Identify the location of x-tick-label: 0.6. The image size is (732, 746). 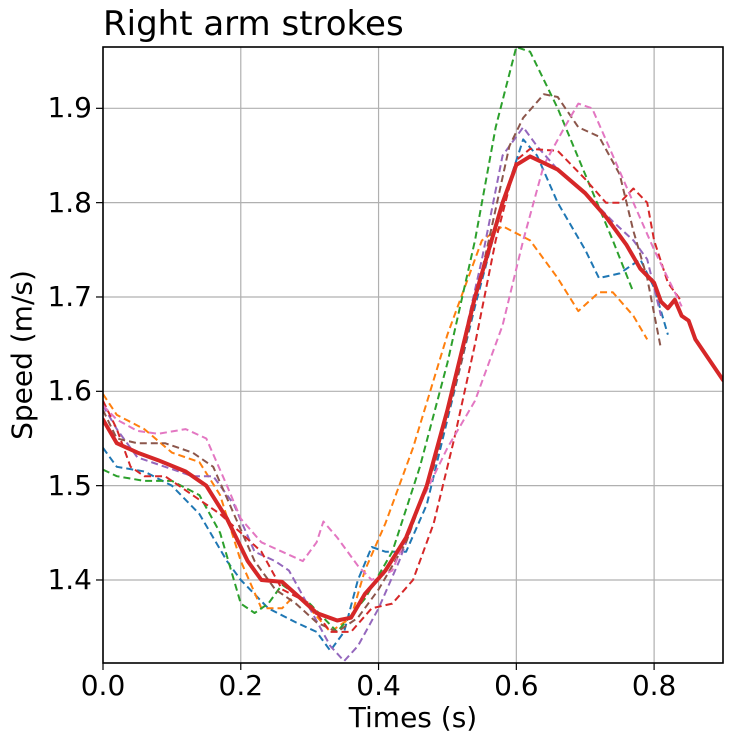
(516, 685).